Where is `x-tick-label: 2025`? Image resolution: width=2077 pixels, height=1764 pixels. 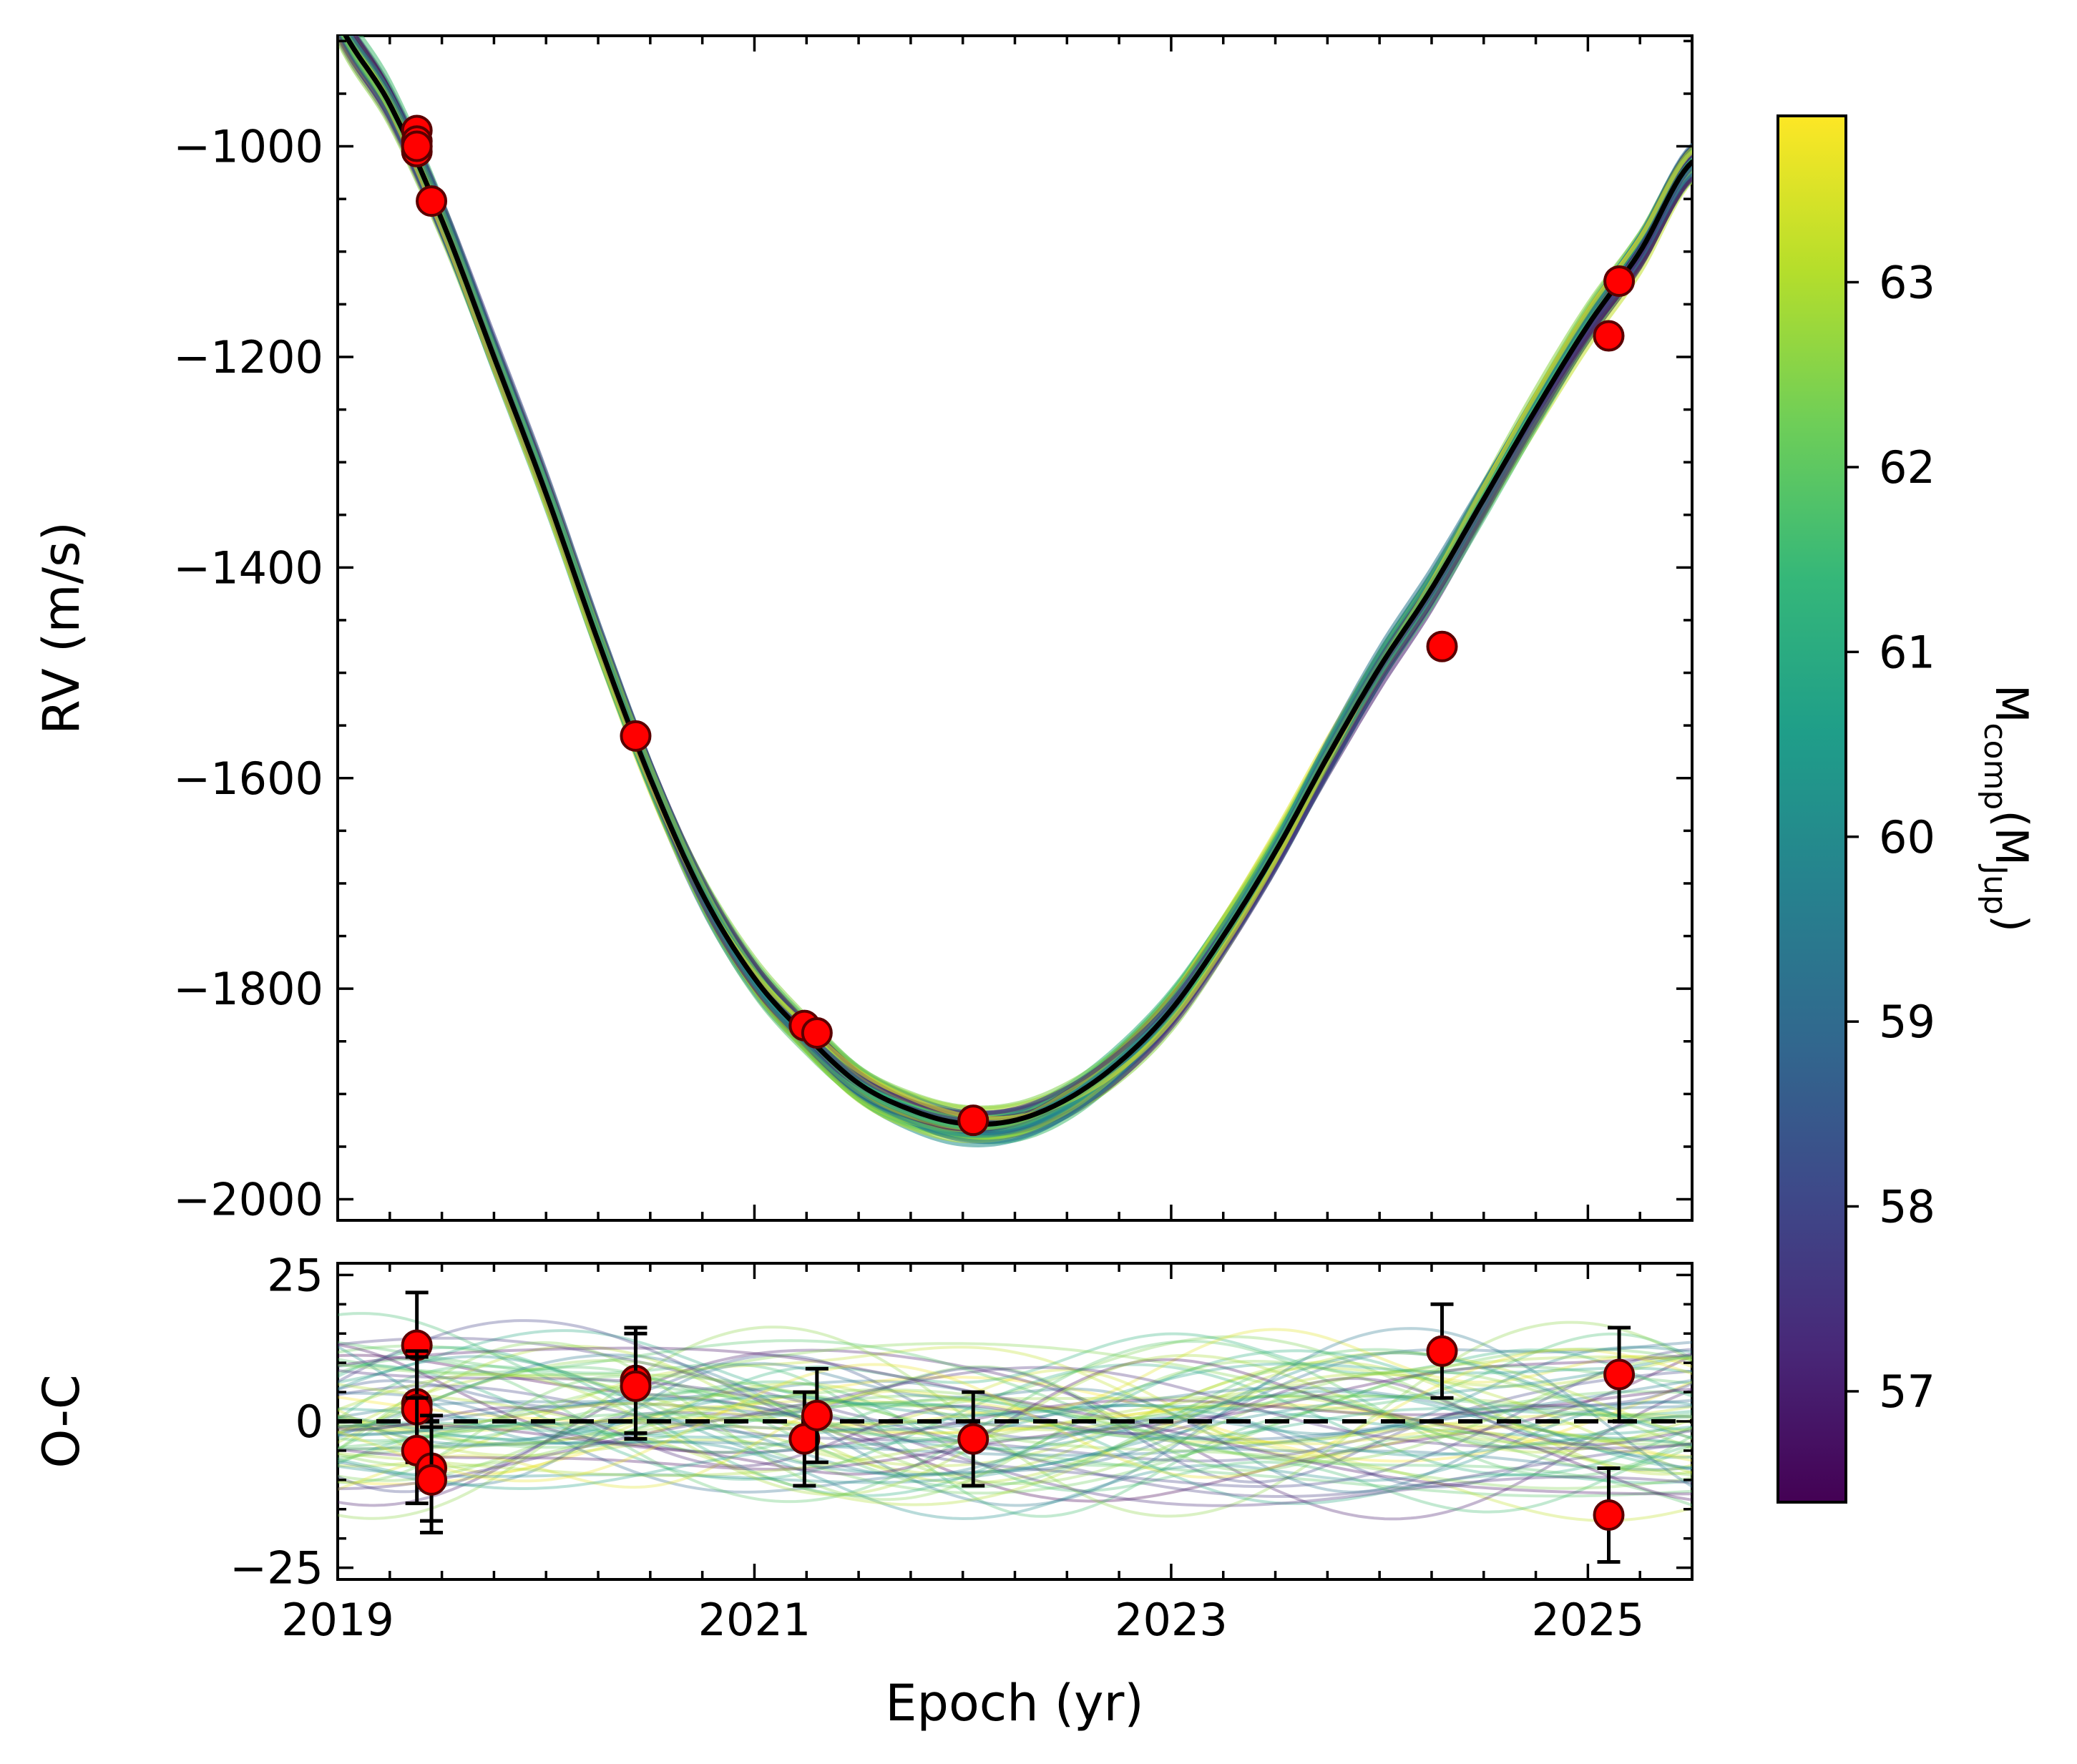 x-tick-label: 2025 is located at coordinates (1588, 1620).